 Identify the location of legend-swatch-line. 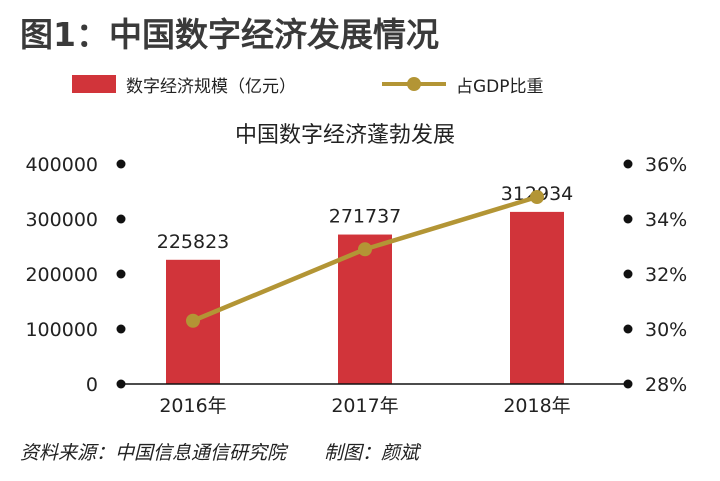
(414, 84).